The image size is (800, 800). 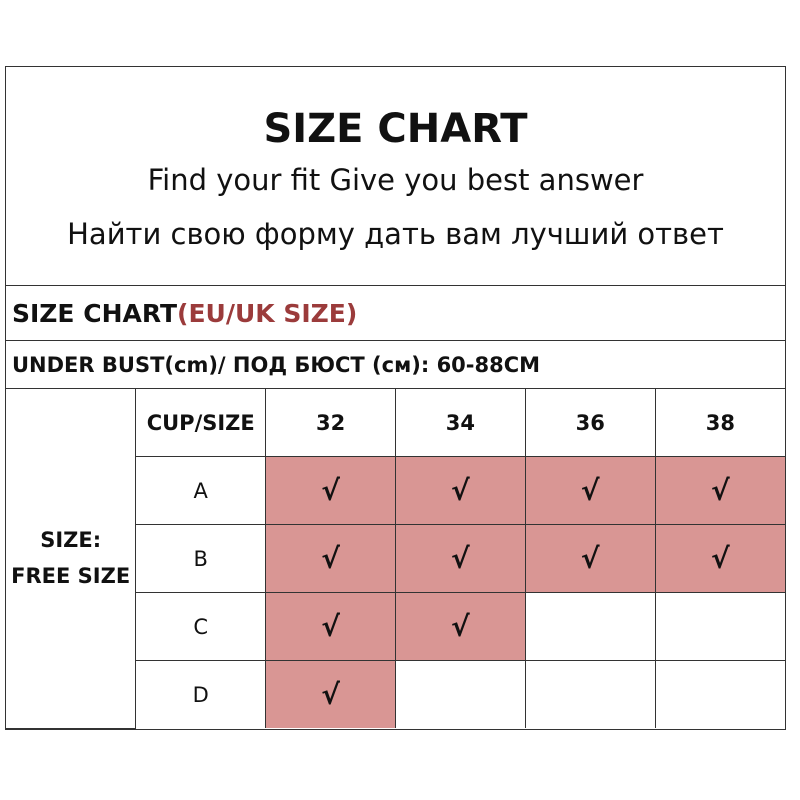 What do you see at coordinates (201, 694) in the screenshot?
I see `cup-label: D` at bounding box center [201, 694].